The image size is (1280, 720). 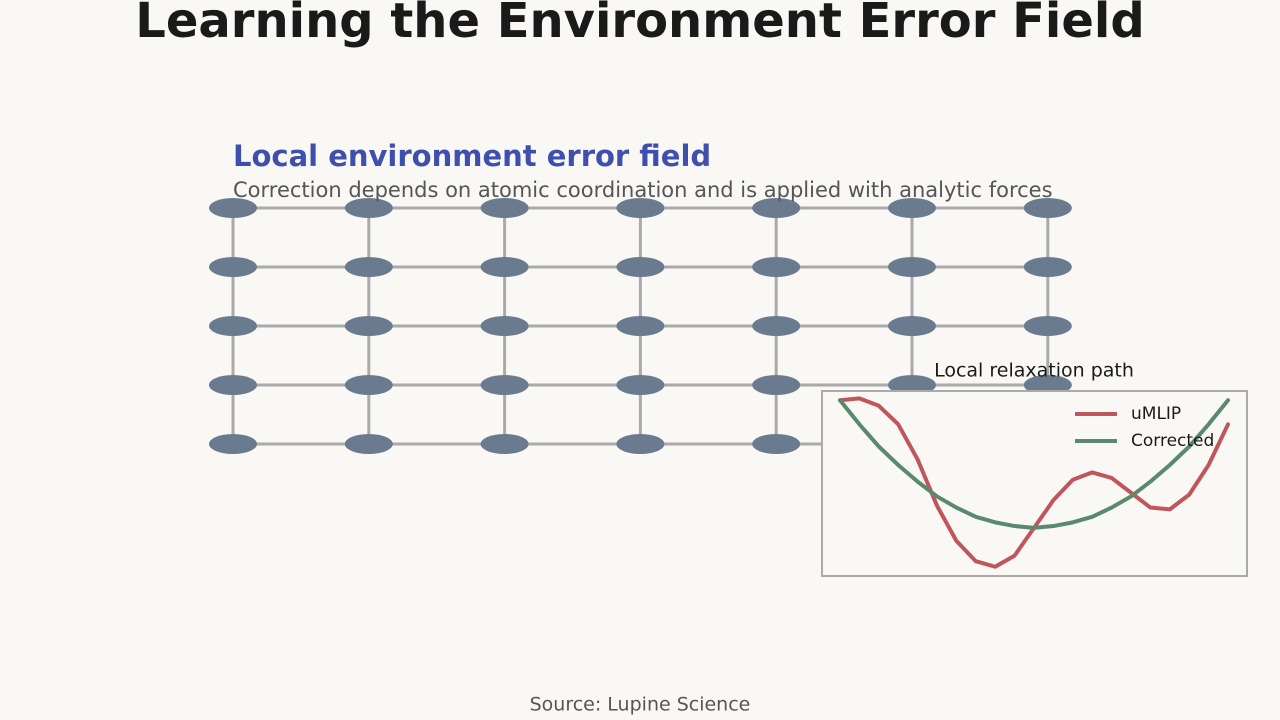 I want to click on slide-title: Learning the Environment Error Field, so click(x=639, y=24).